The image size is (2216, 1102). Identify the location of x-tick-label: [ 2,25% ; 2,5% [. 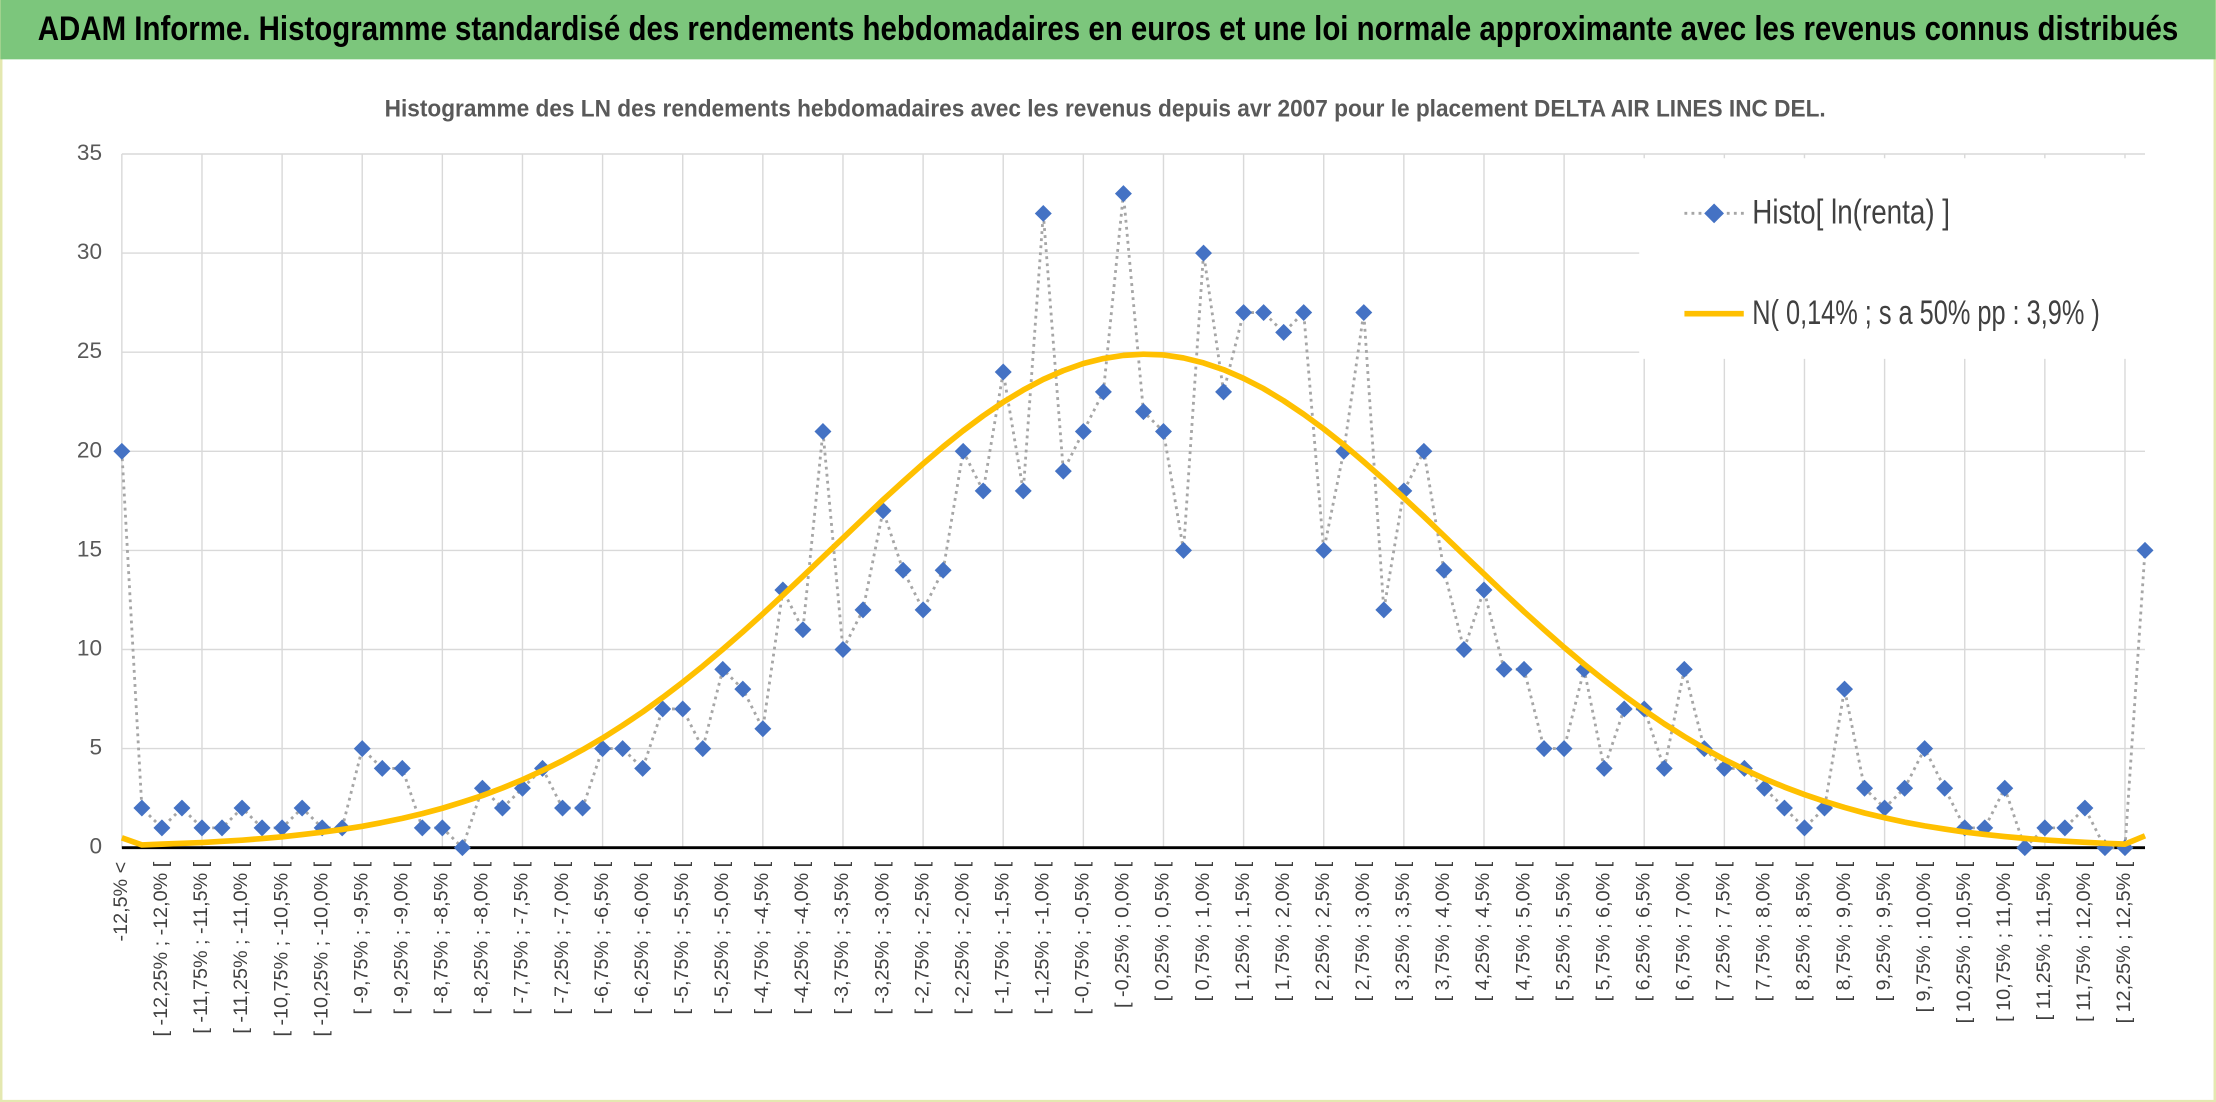
(1323, 931).